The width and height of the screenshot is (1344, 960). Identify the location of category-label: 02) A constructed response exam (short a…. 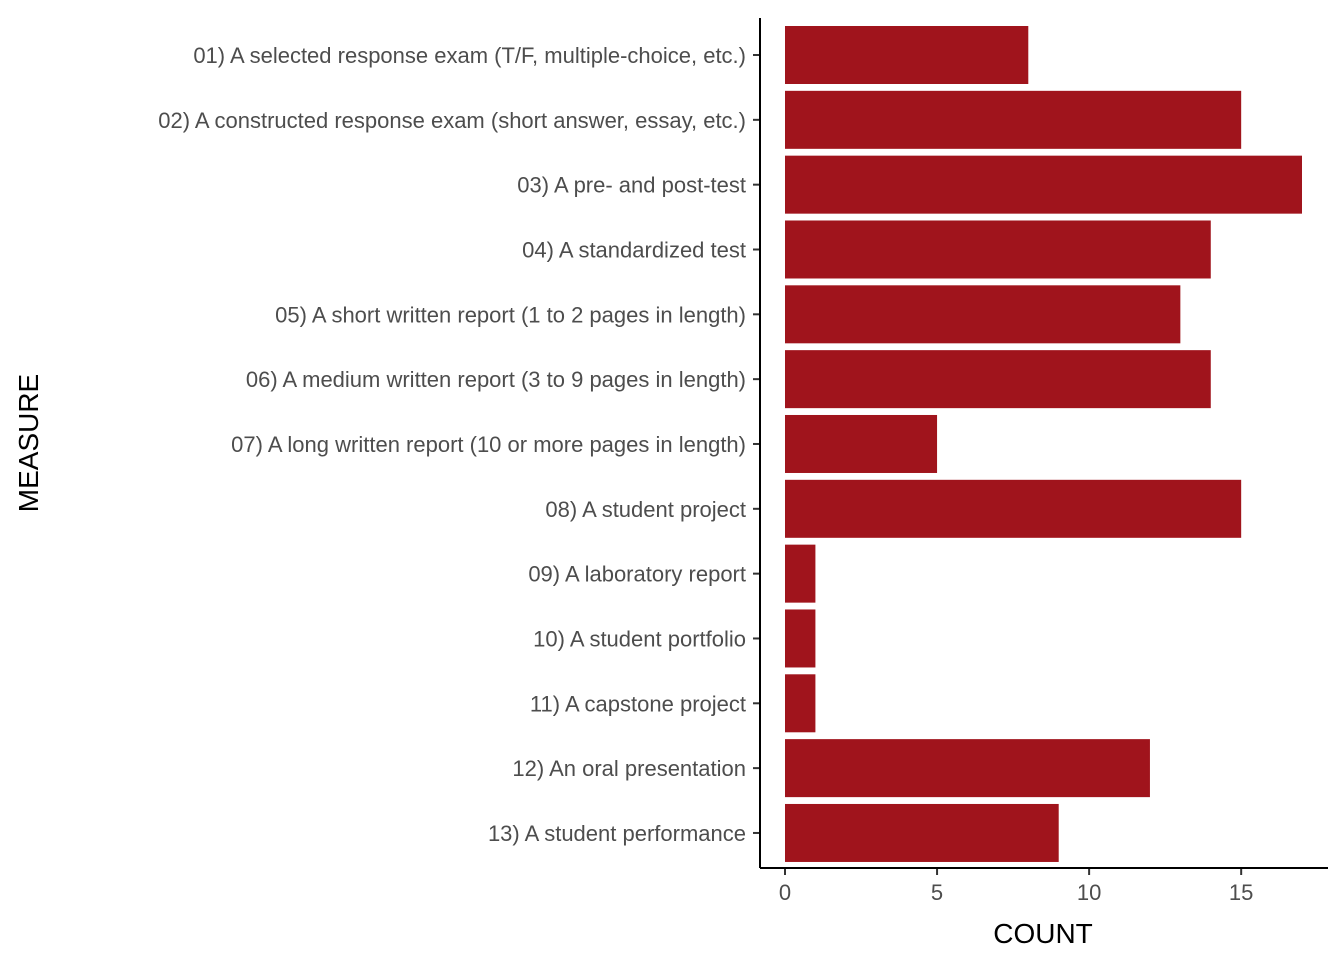
(452, 120).